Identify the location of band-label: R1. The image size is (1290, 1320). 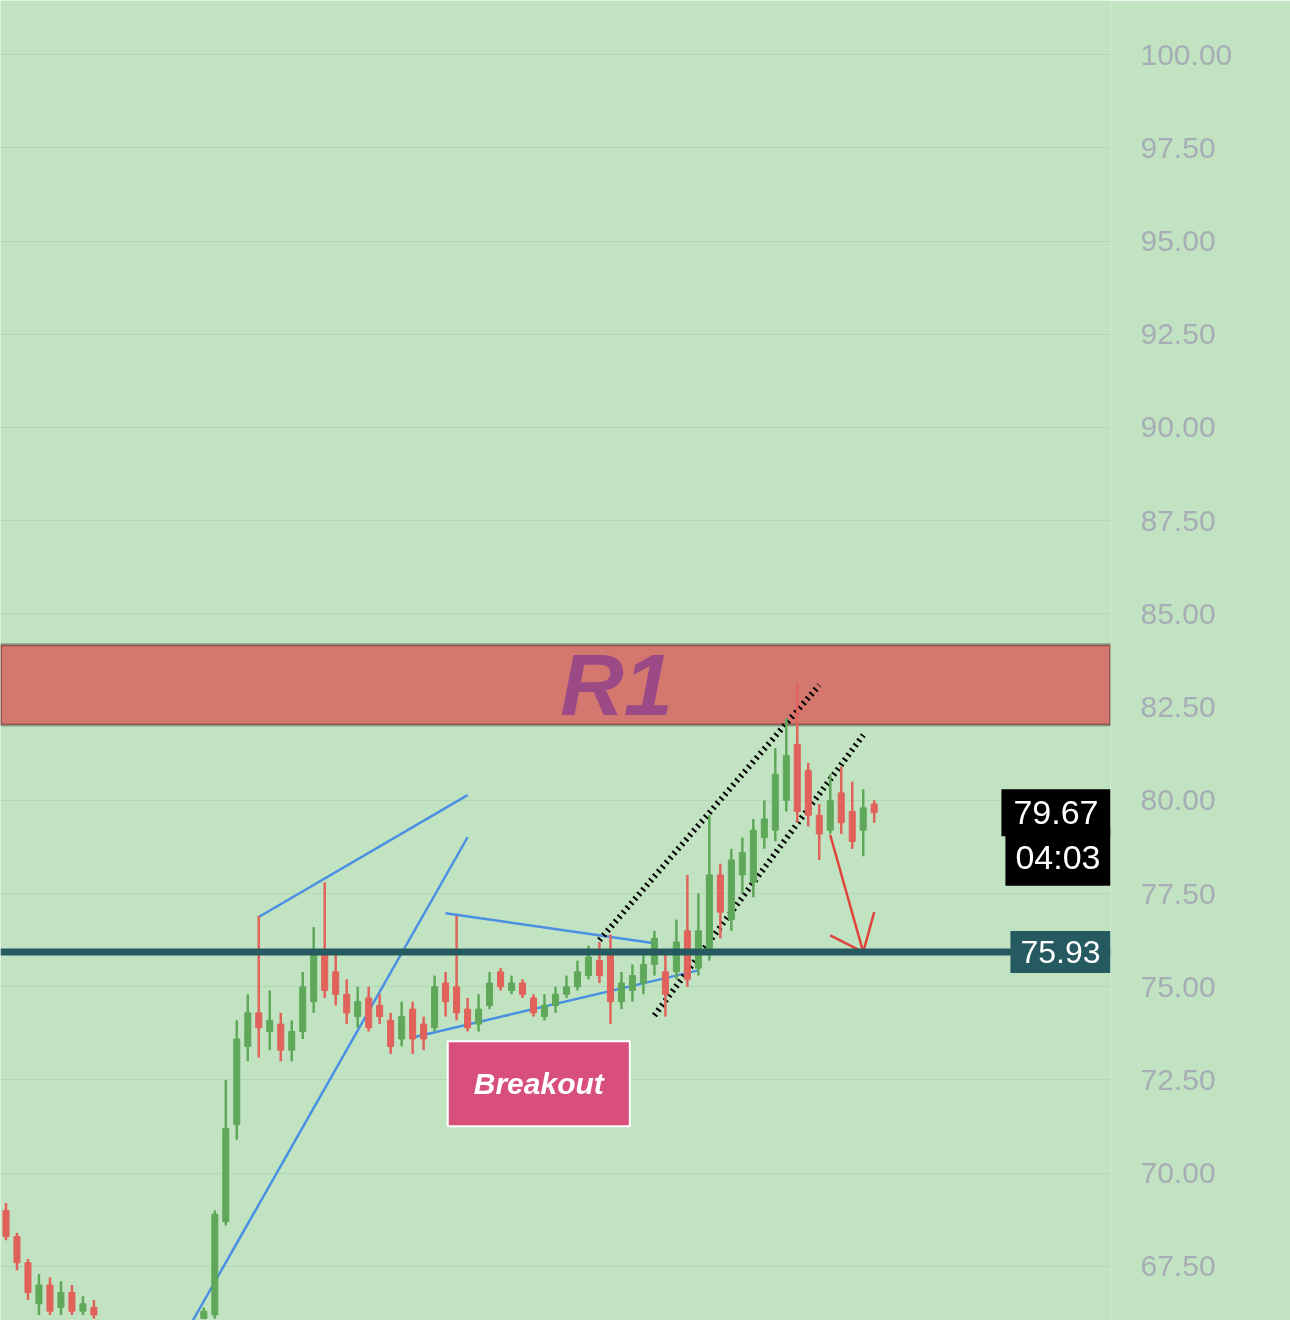
(616, 685).